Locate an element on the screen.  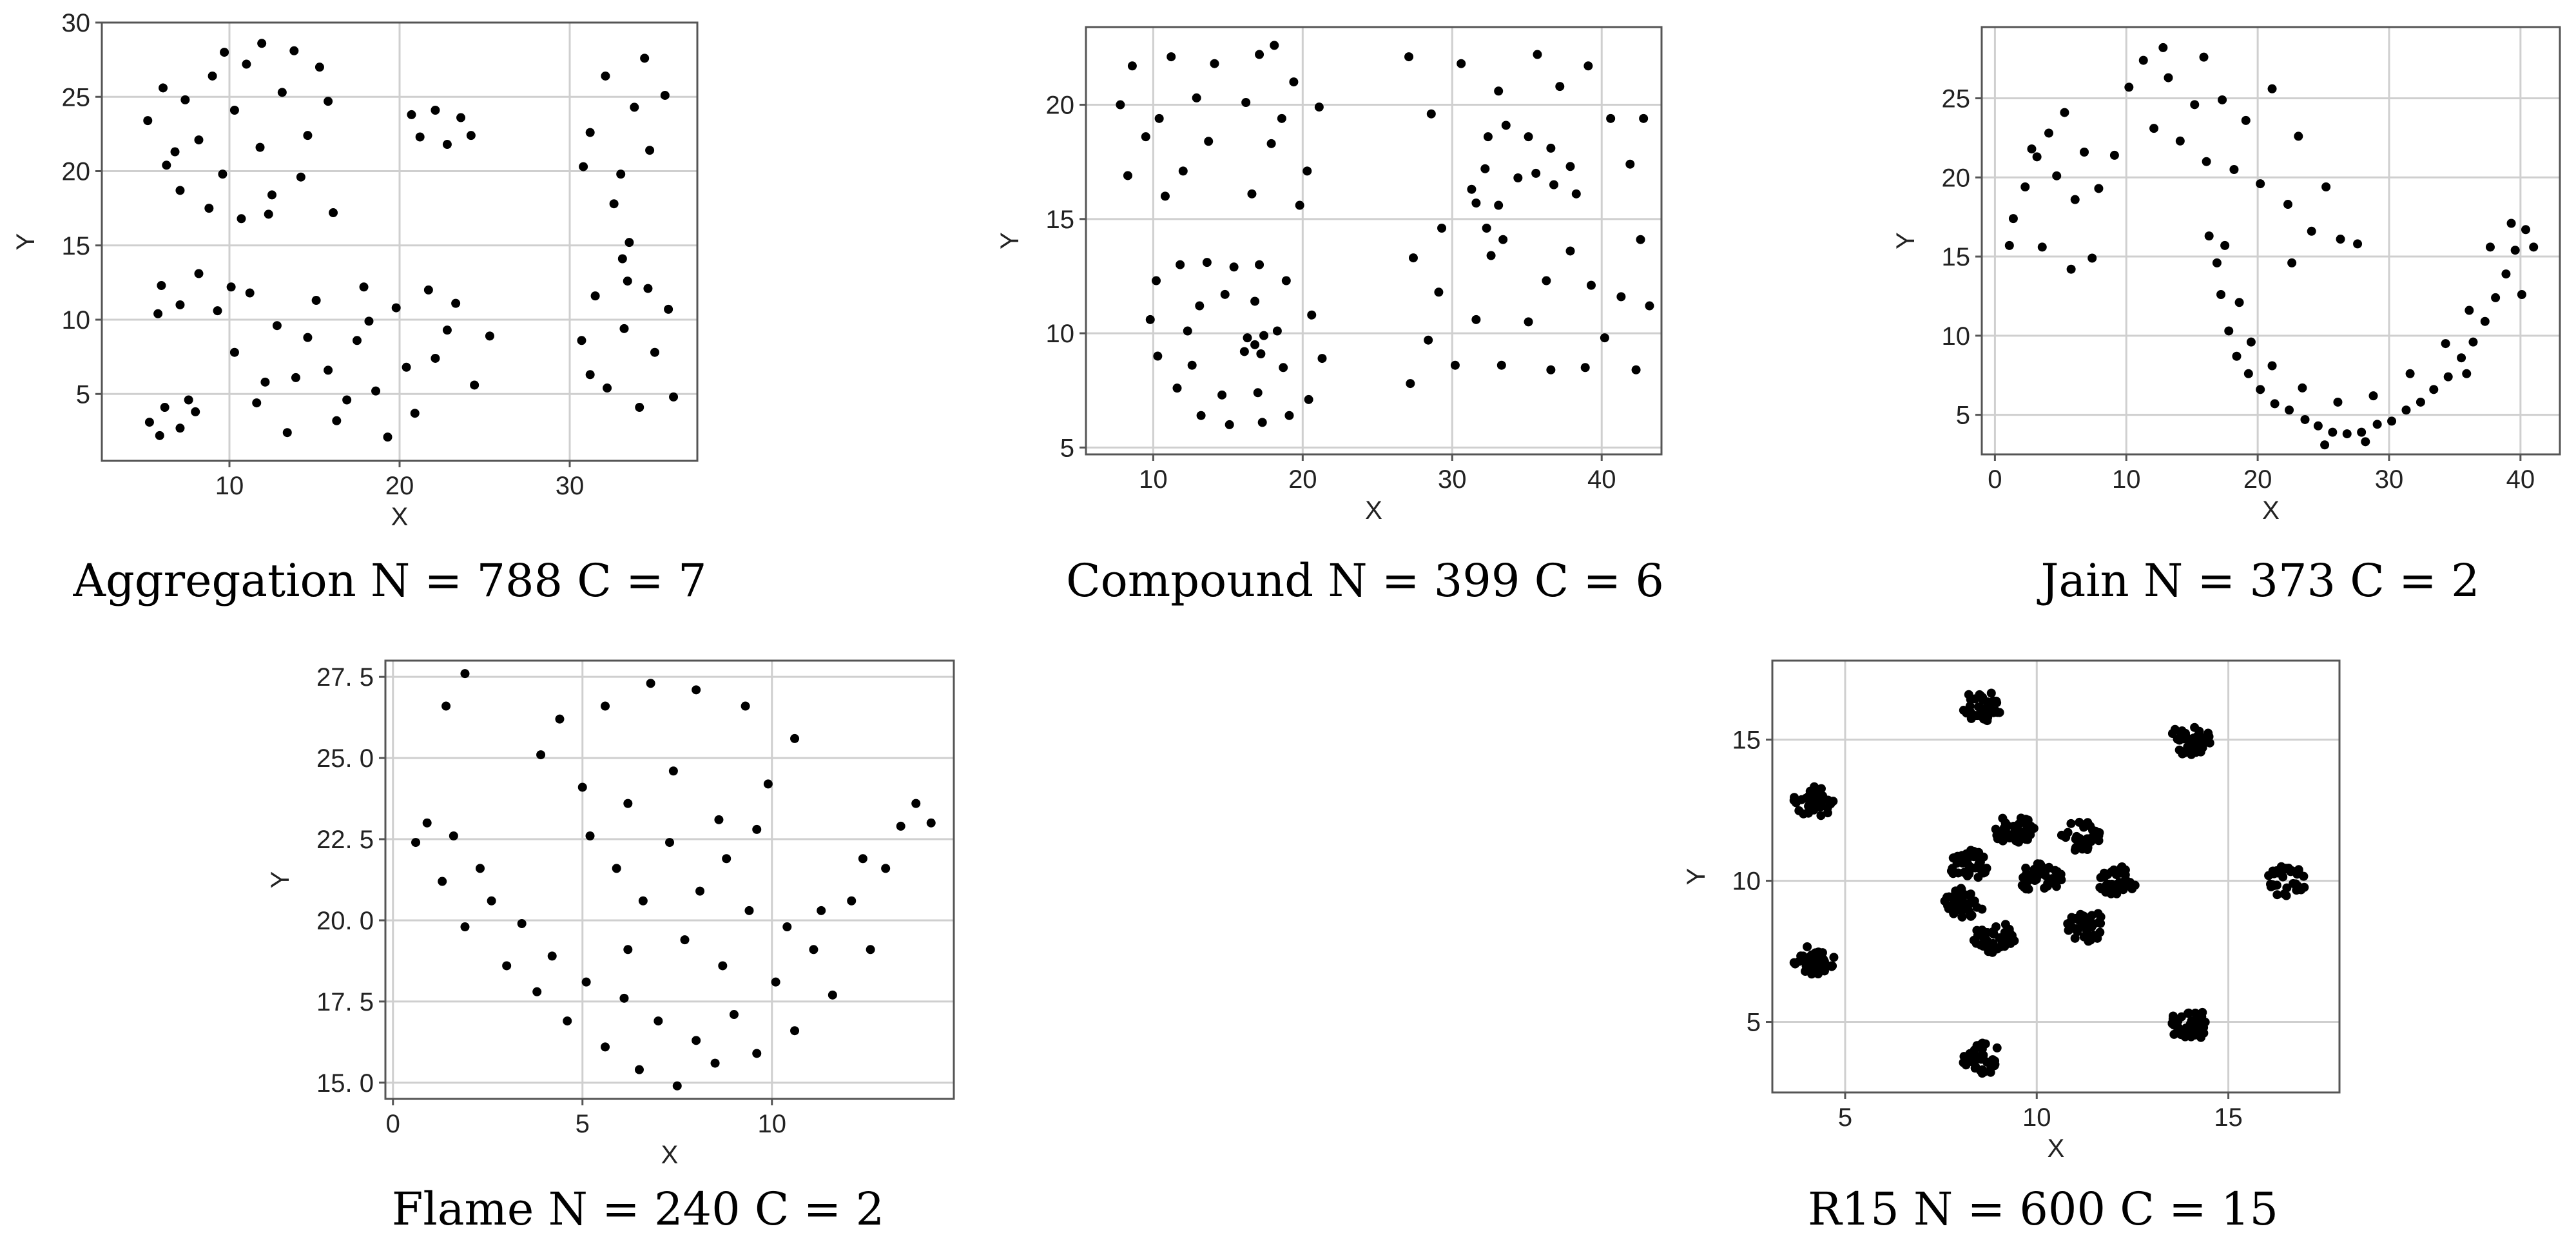
y-tick-label: 25. 0 is located at coordinates (345, 758).